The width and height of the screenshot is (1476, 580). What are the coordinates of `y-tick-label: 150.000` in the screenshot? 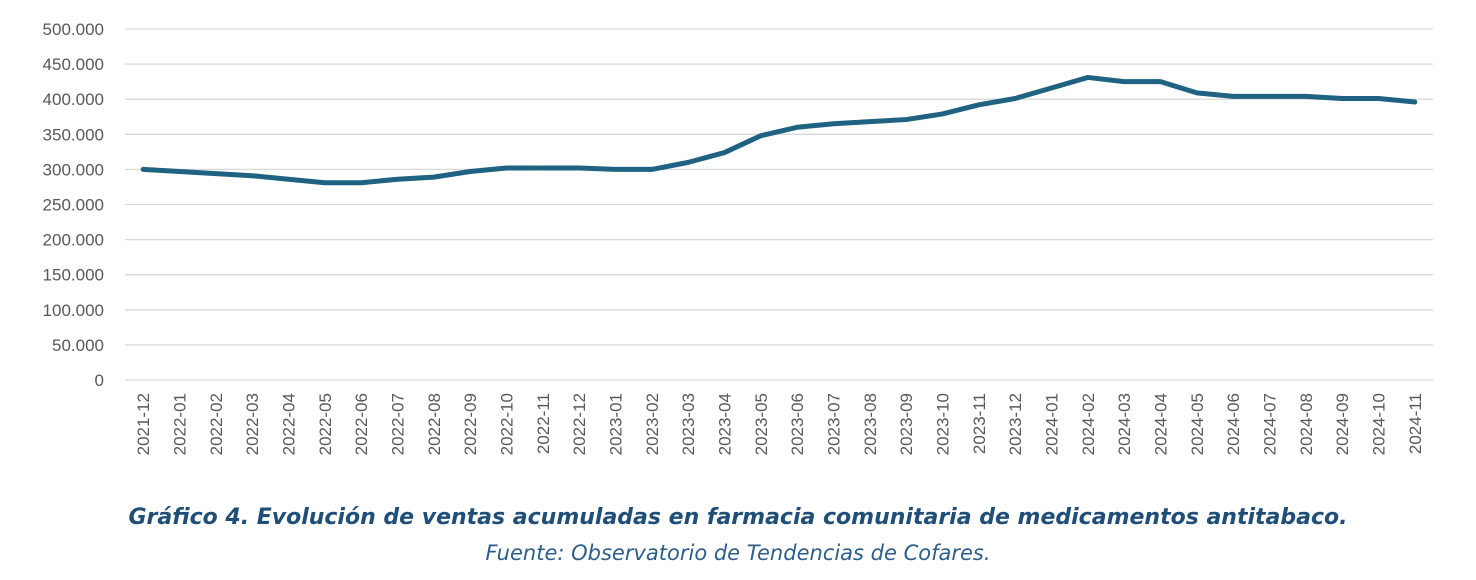 It's located at (73, 275).